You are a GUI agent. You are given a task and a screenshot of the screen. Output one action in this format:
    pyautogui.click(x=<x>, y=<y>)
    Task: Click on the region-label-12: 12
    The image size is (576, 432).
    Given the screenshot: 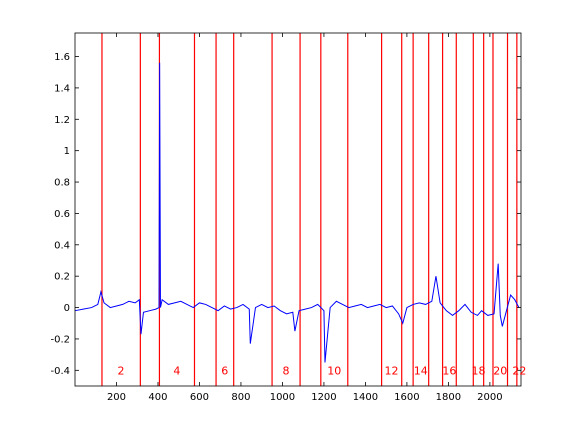 What is the action you would take?
    pyautogui.click(x=392, y=370)
    